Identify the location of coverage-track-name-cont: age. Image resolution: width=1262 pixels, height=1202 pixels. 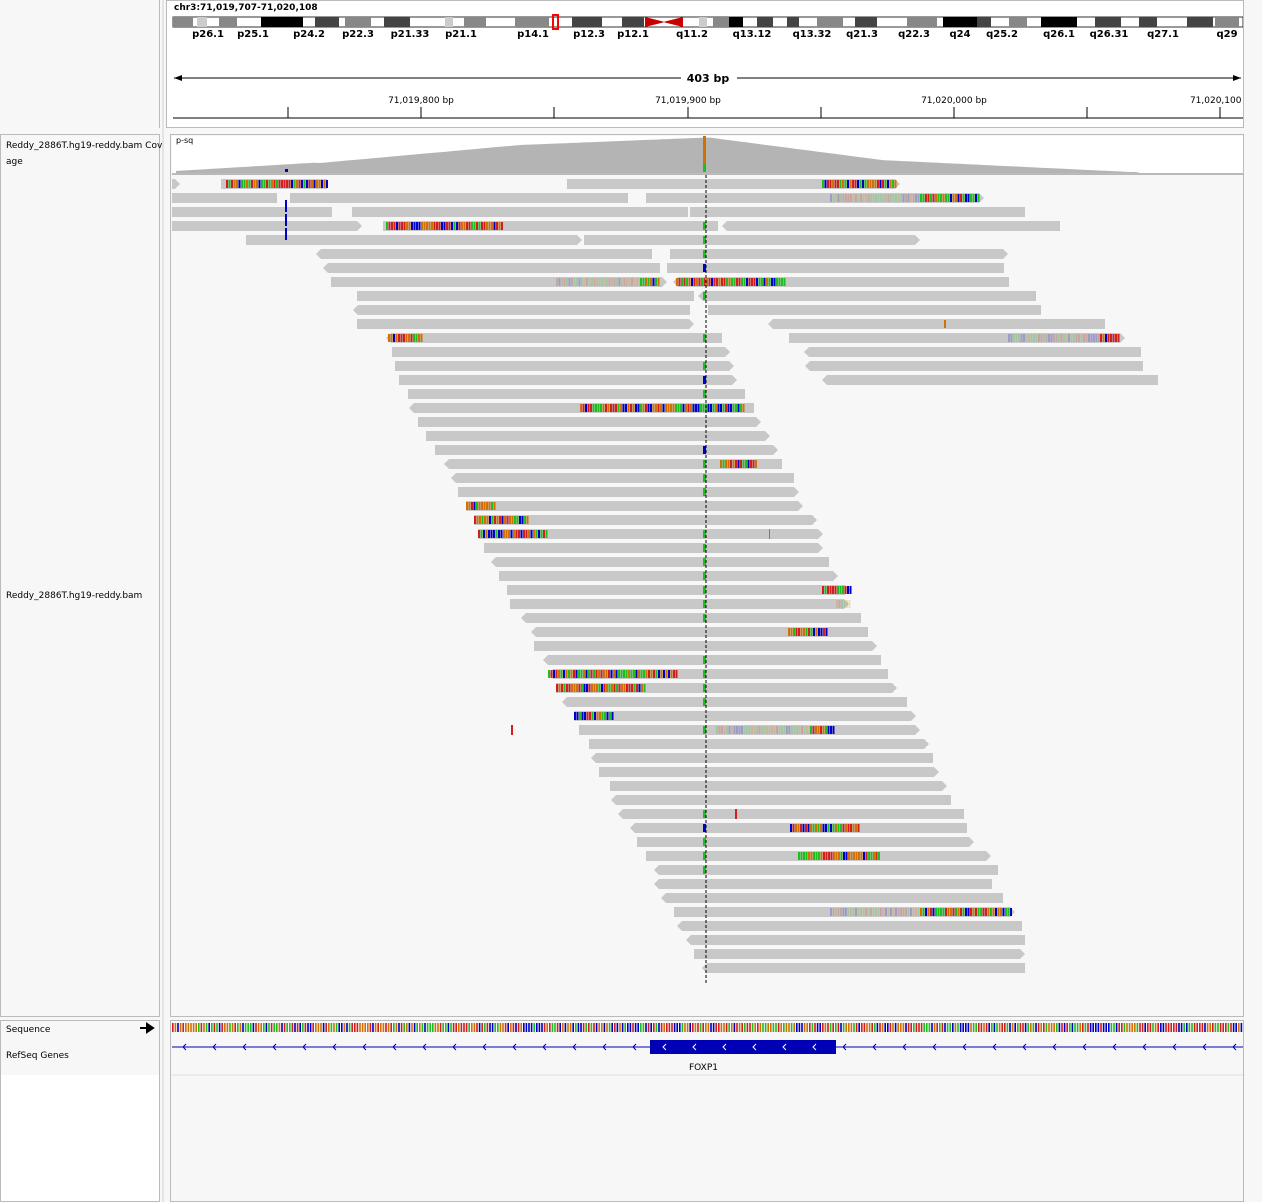
(14, 162).